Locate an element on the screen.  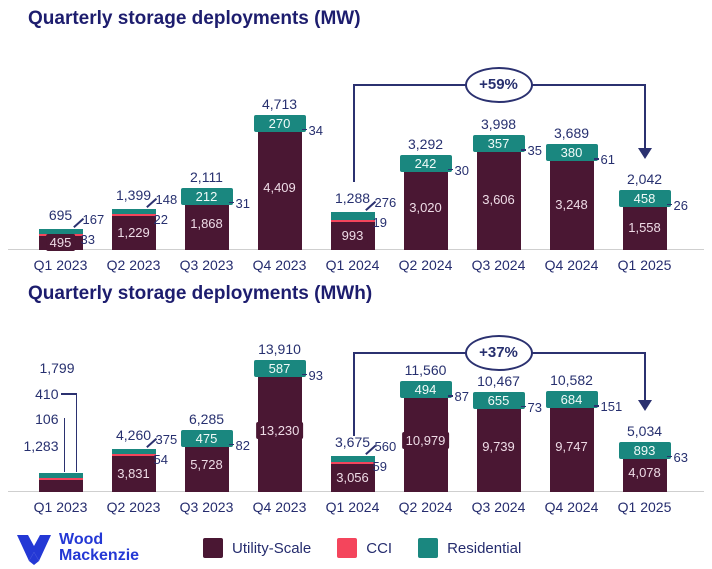
residential-value-chip: 242 is located at coordinates (425, 163).